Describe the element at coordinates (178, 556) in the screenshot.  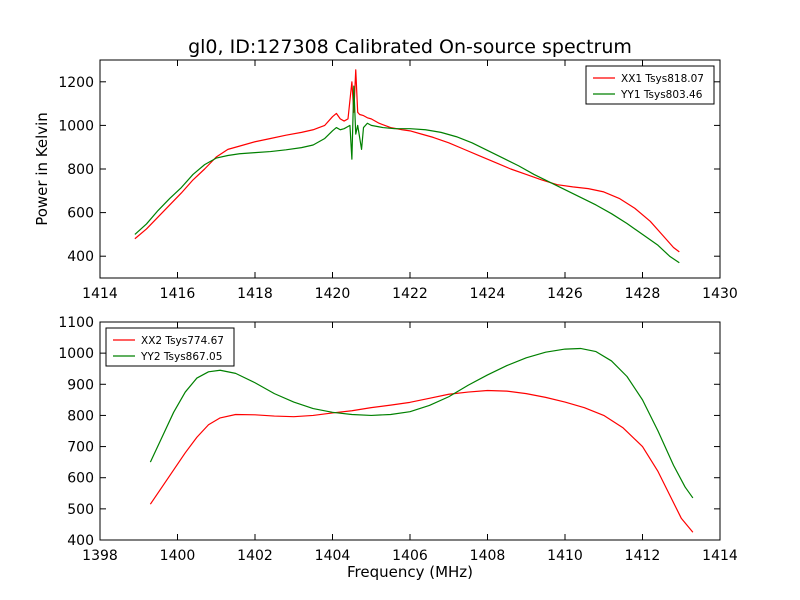
I see `bottom-x-tick-label: 1400` at that location.